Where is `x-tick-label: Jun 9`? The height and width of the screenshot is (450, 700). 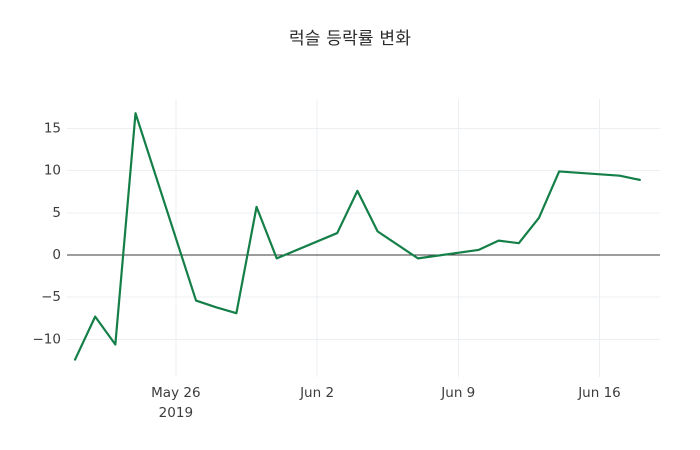
x-tick-label: Jun 9 is located at coordinates (457, 393).